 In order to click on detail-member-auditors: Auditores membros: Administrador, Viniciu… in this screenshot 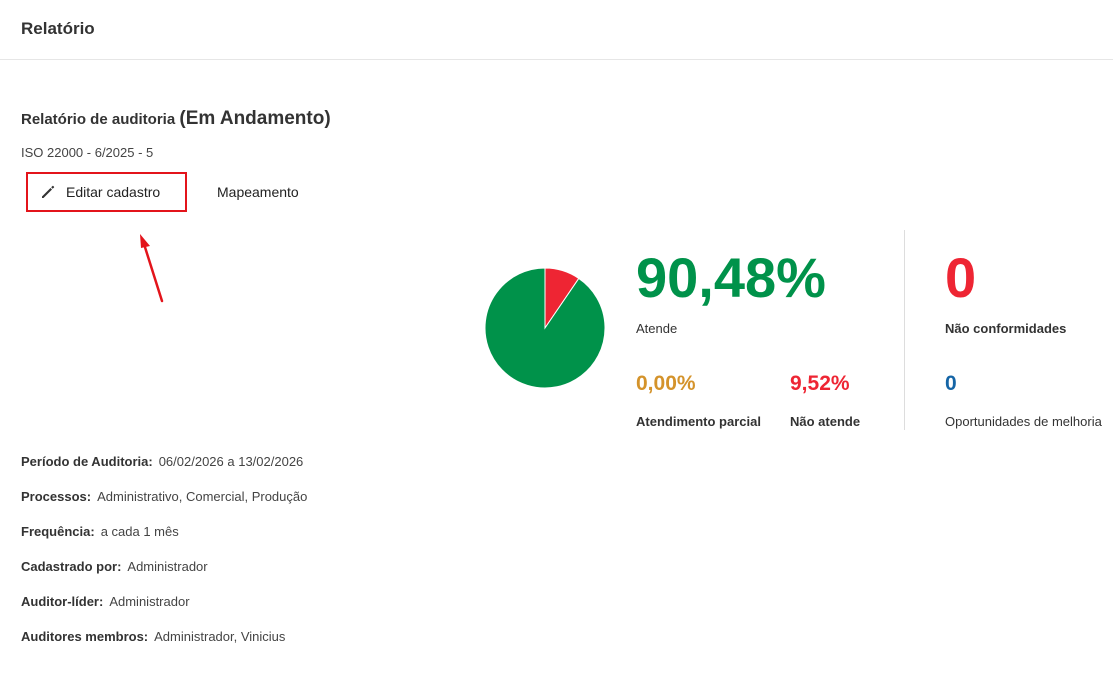, I will do `click(153, 636)`.